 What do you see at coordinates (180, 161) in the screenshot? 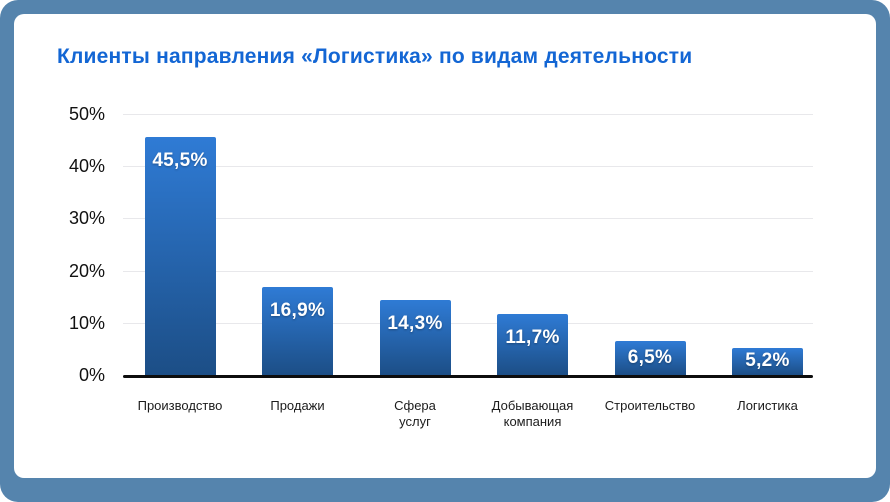
I see `bar-value-label: 45,5%` at bounding box center [180, 161].